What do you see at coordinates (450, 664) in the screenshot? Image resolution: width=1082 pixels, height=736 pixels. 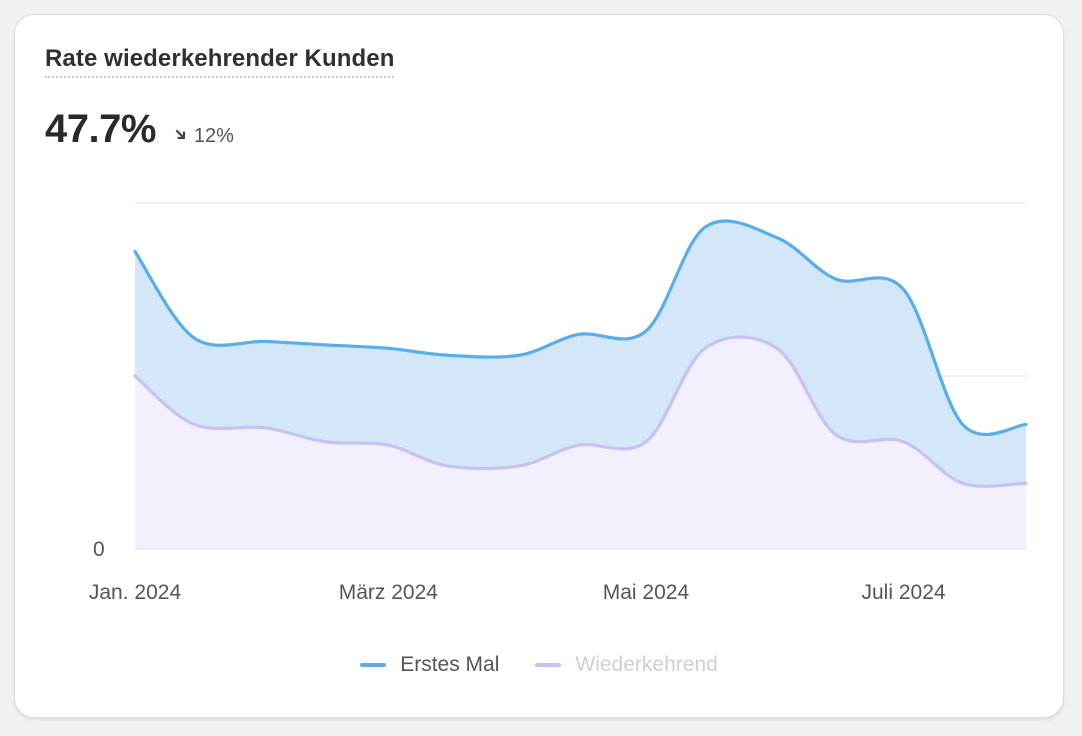 I see `legend-label-first-time: Erstes Mal` at bounding box center [450, 664].